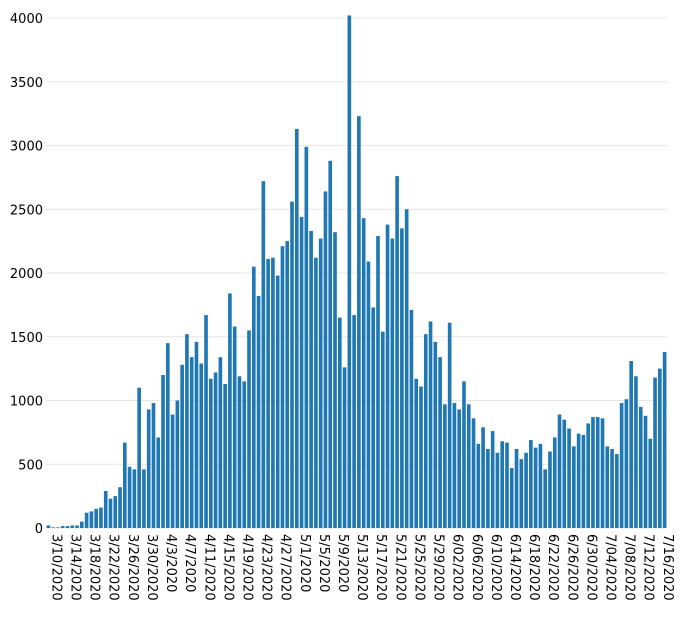 The width and height of the screenshot is (680, 630). I want to click on y-tick-label: 1500, so click(26, 338).